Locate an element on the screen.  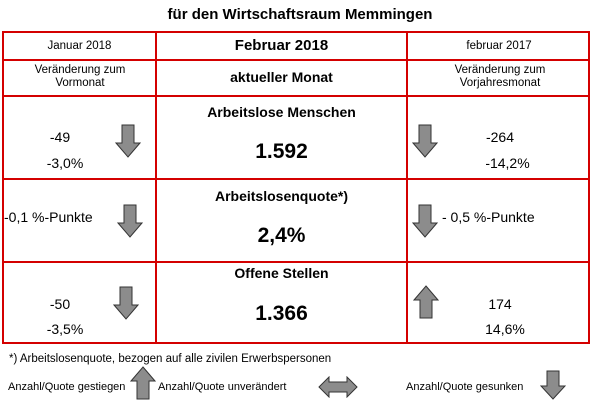
row1-left-arrow-down-icon is located at coordinates (128, 141).